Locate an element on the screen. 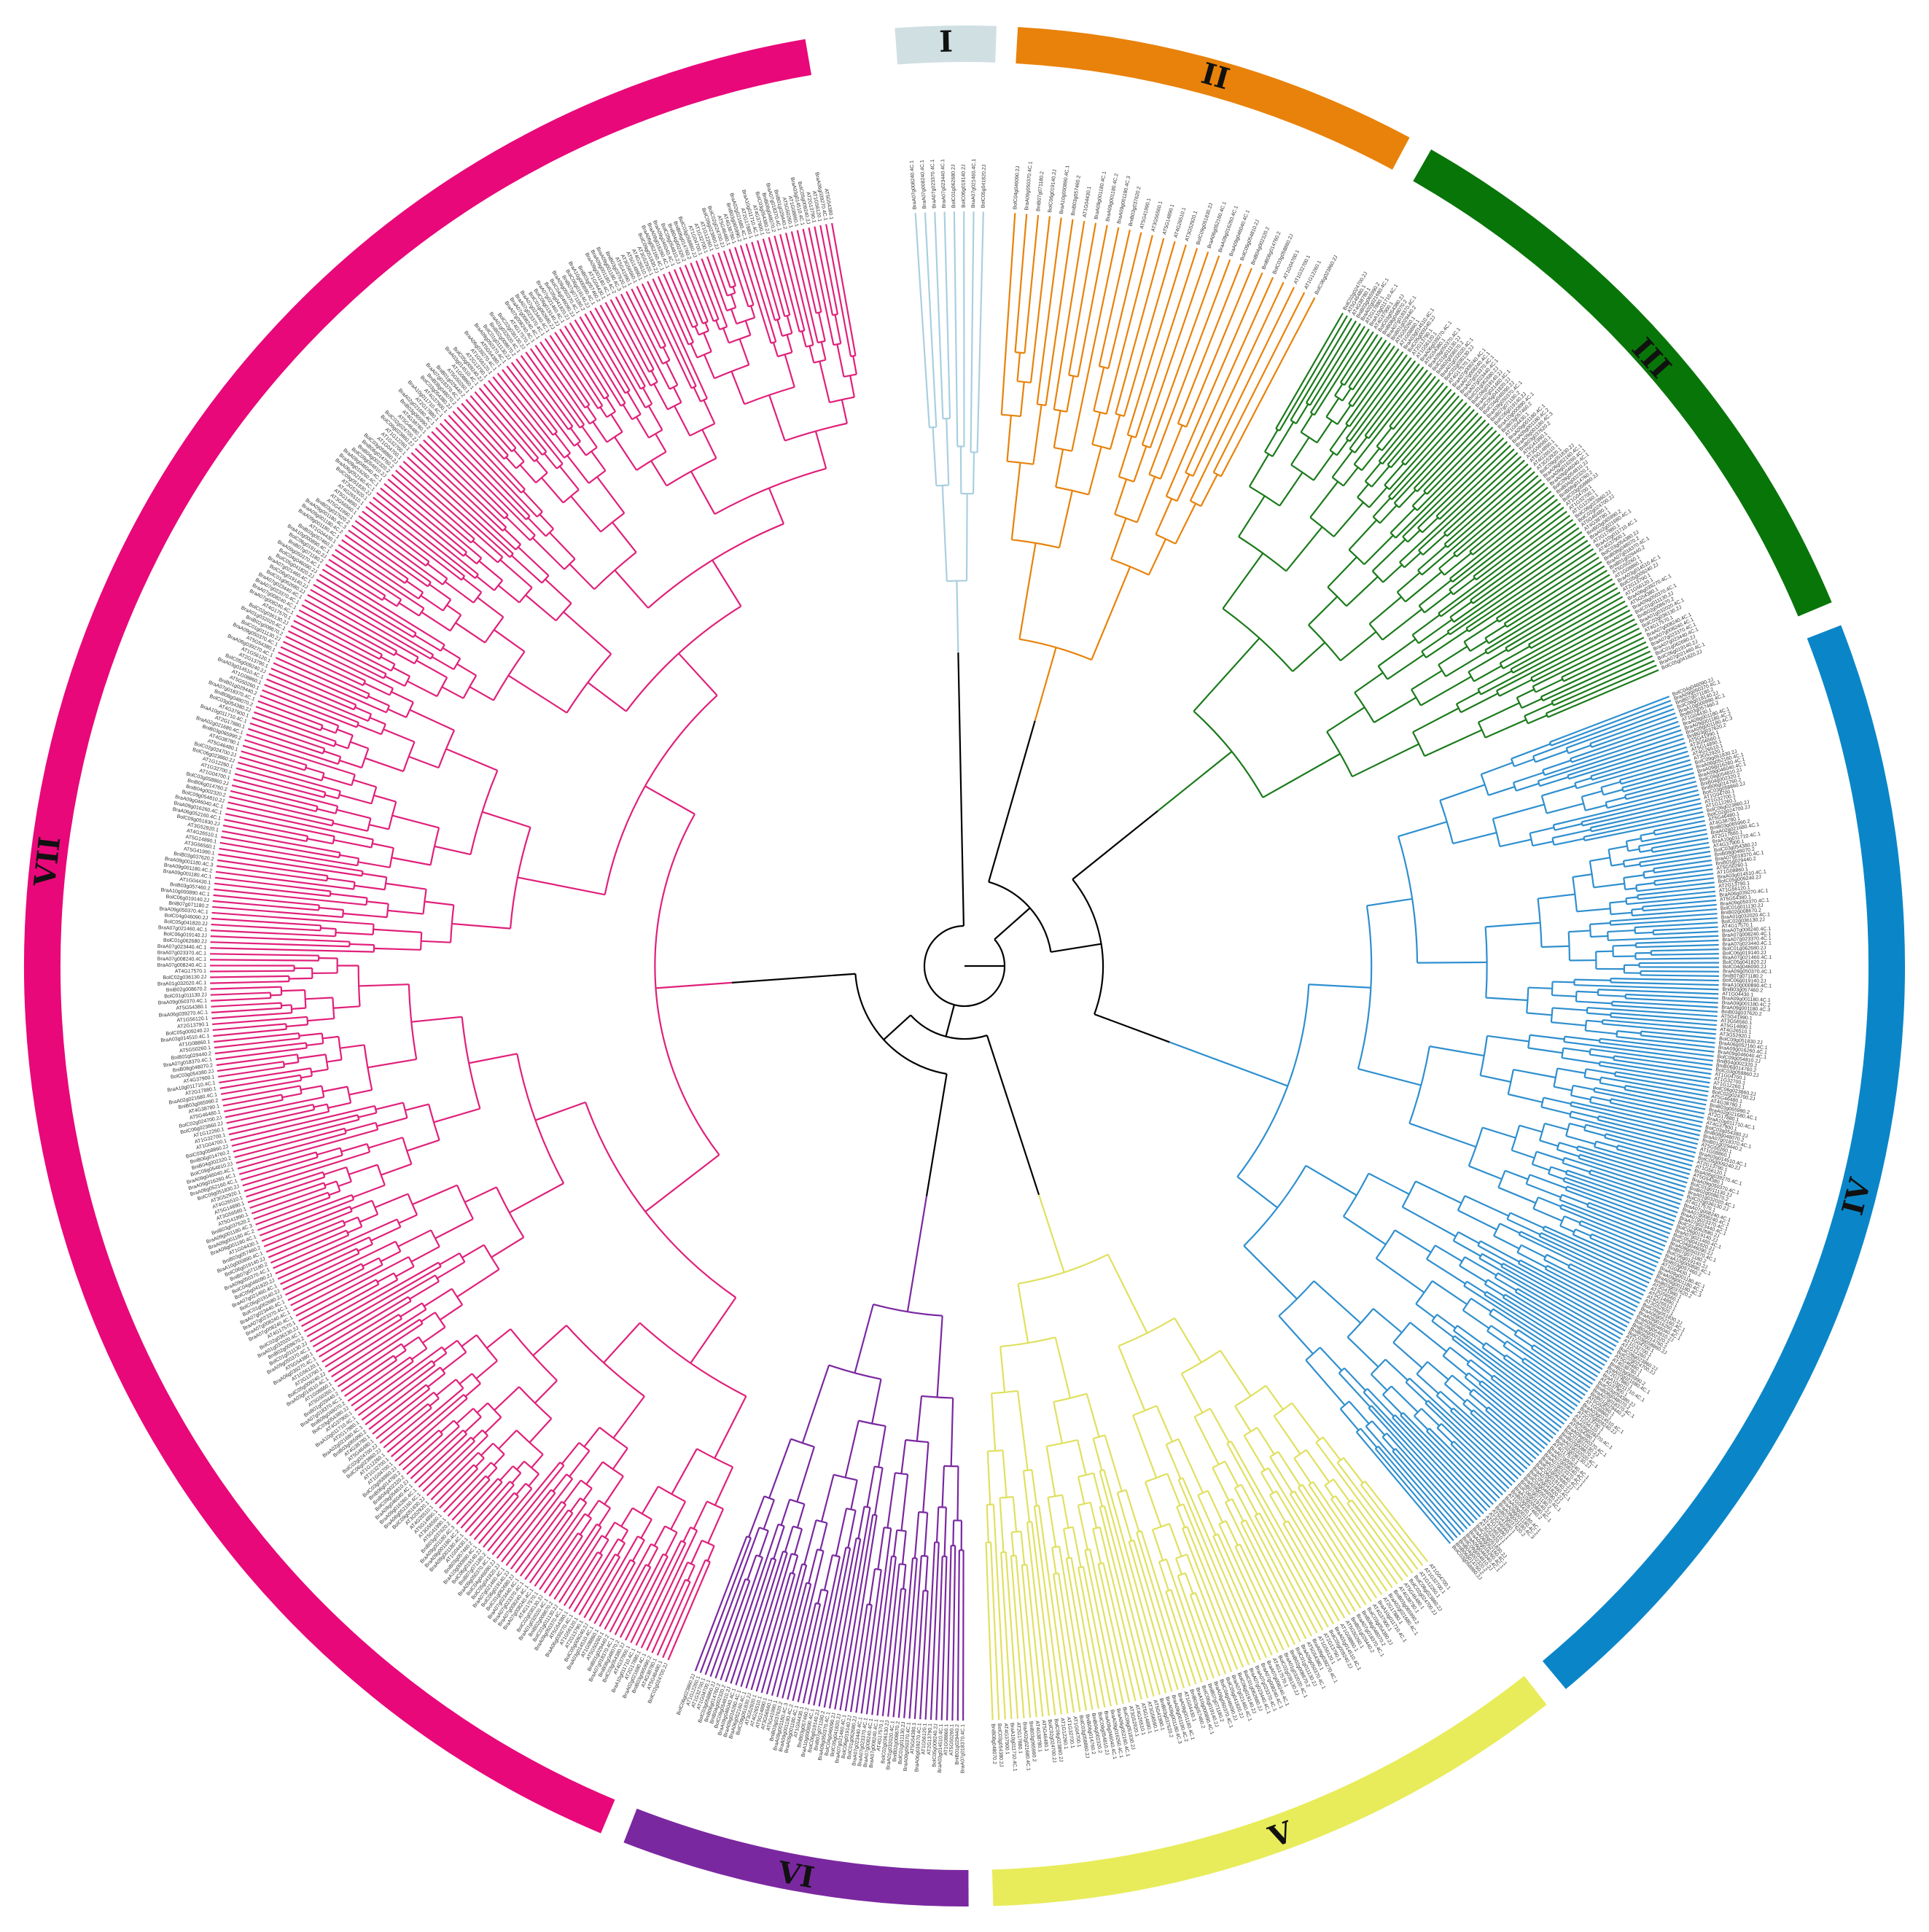 The height and width of the screenshot is (1932, 1929). leaf-label: BraA07g023440.4C.1 is located at coordinates (1747, 944).